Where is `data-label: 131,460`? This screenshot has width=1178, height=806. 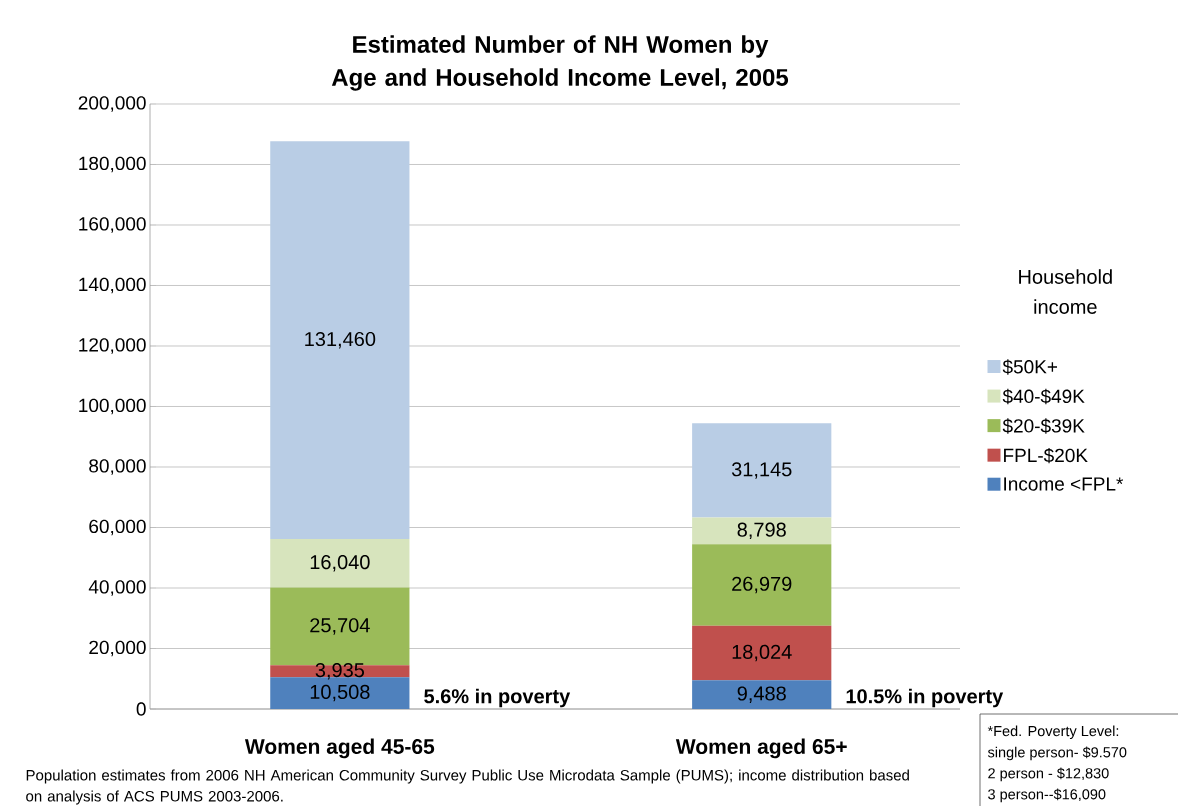
data-label: 131,460 is located at coordinates (340, 340).